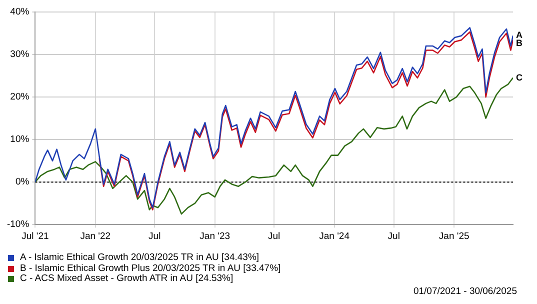 This screenshot has width=537, height=304. I want to click on legend-label: A - Islamic Ethical Growth 20/03/2025 TR in AU [34.43%], so click(140, 258).